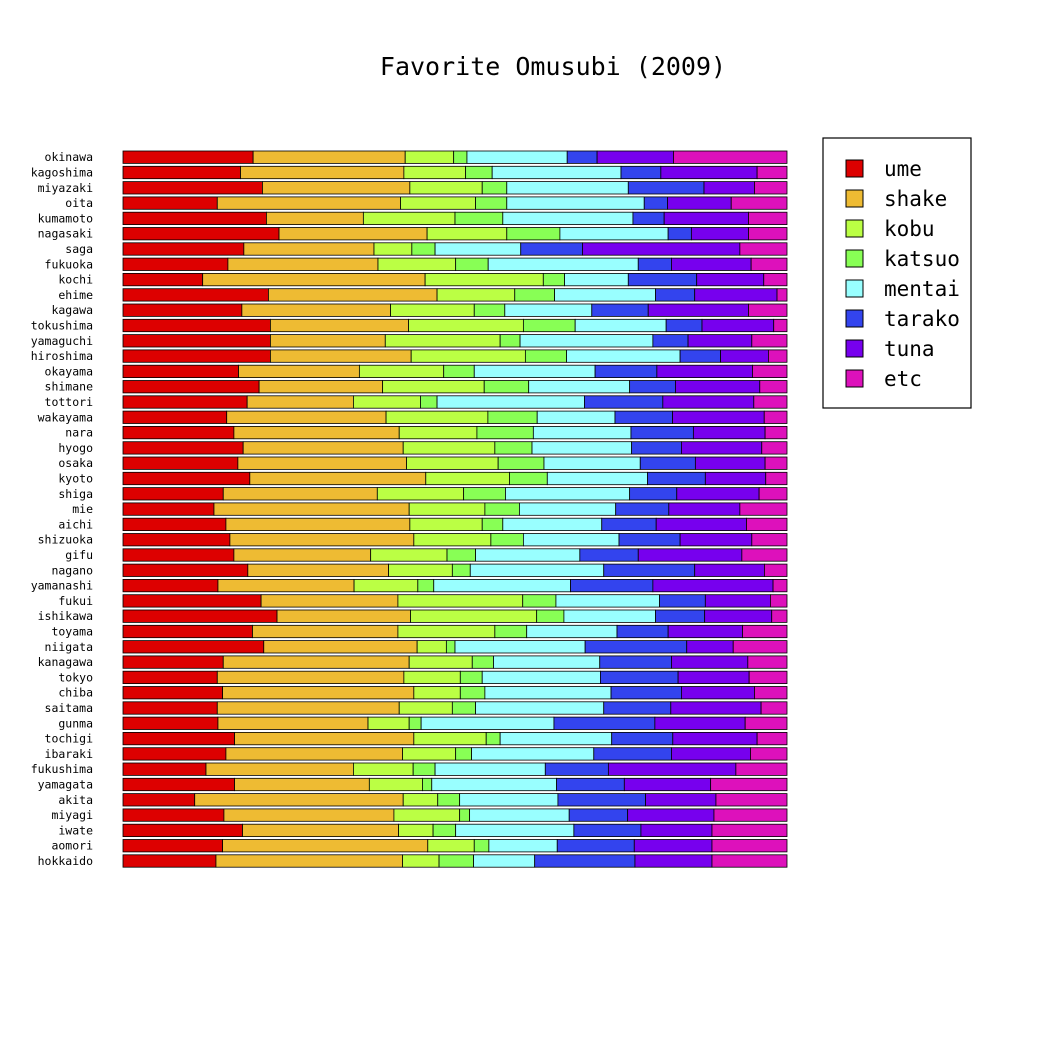  Describe the element at coordinates (517, 157) in the screenshot. I see `bar-segment-okinawa-mentai` at that location.